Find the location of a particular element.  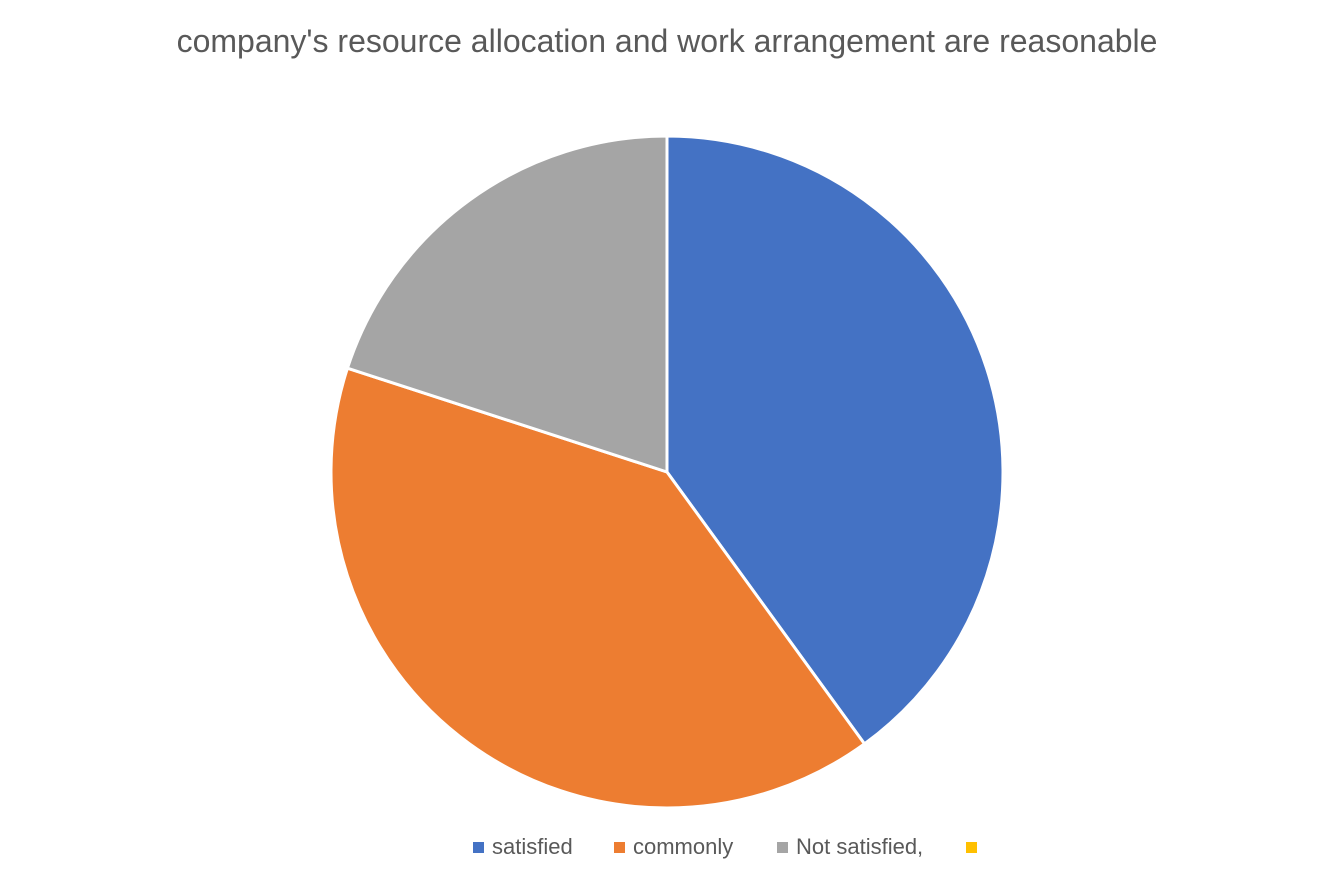

legend-item-unnamed is located at coordinates (975, 847).